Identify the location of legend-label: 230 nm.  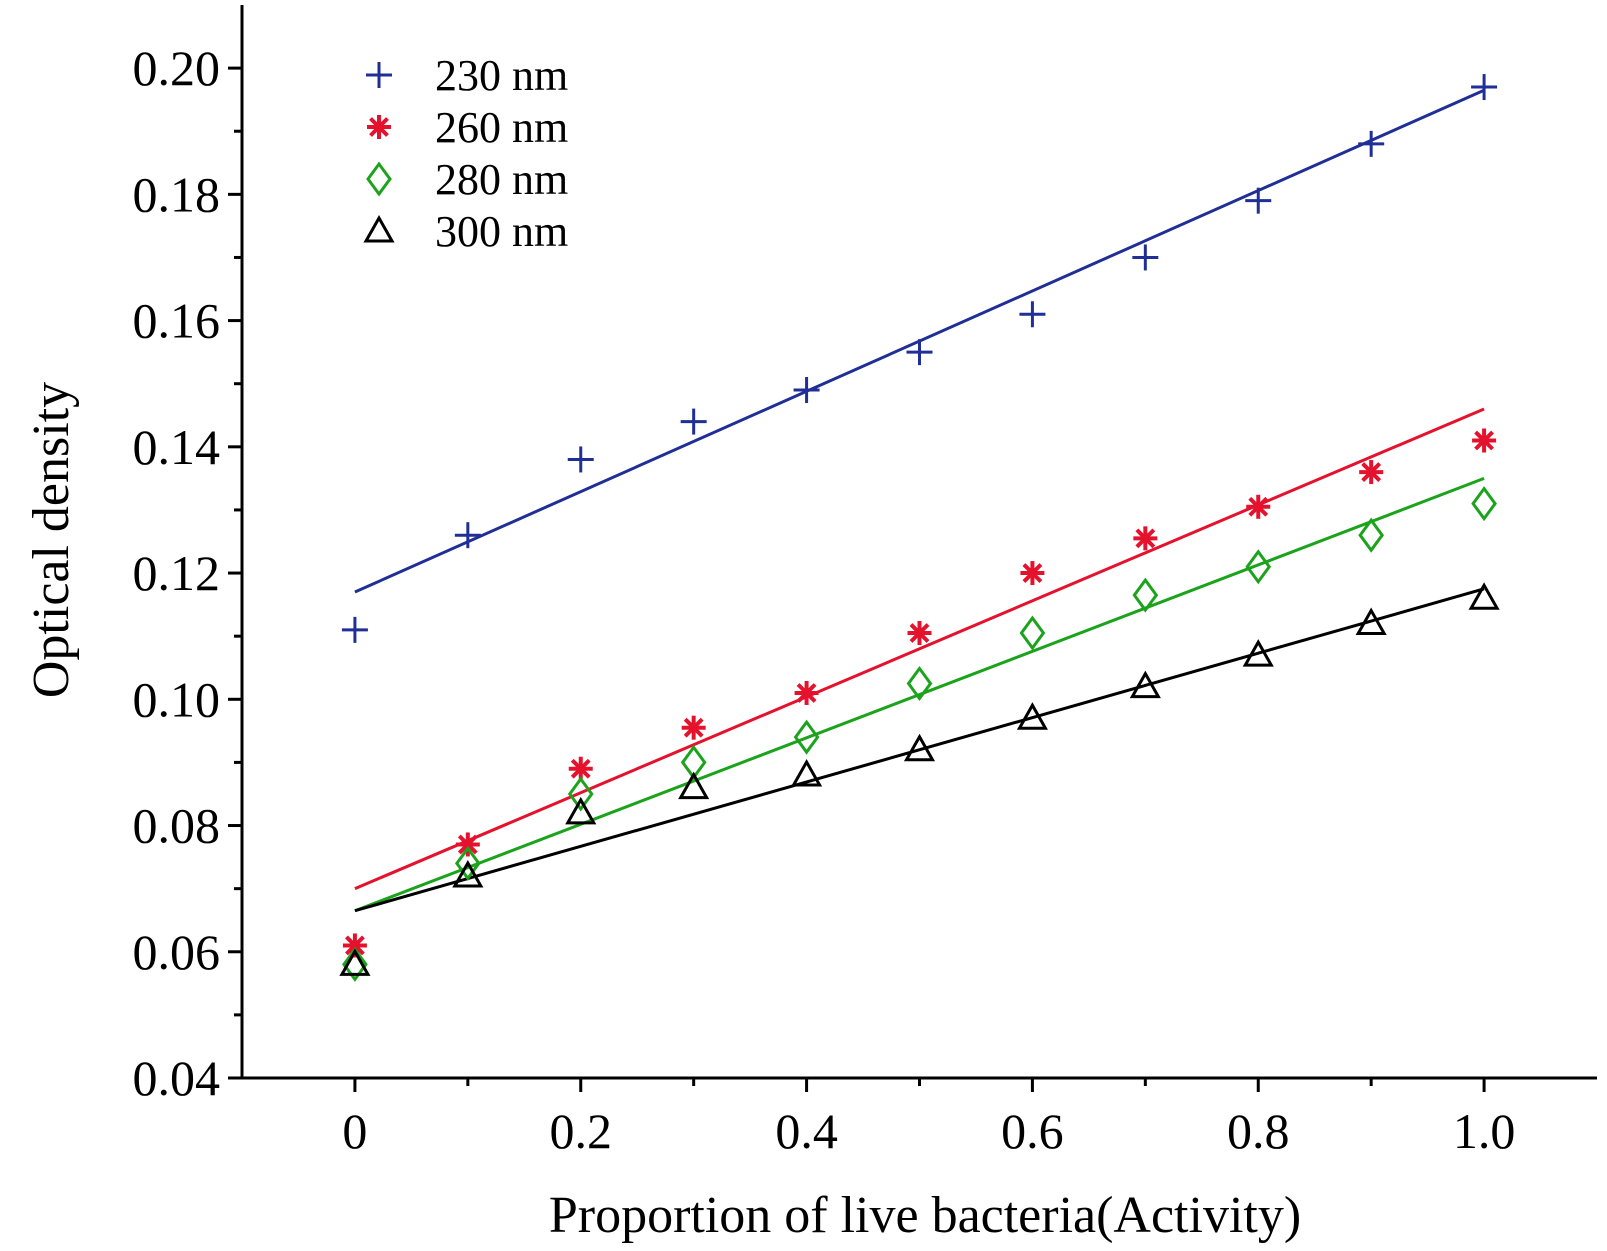
(501, 75).